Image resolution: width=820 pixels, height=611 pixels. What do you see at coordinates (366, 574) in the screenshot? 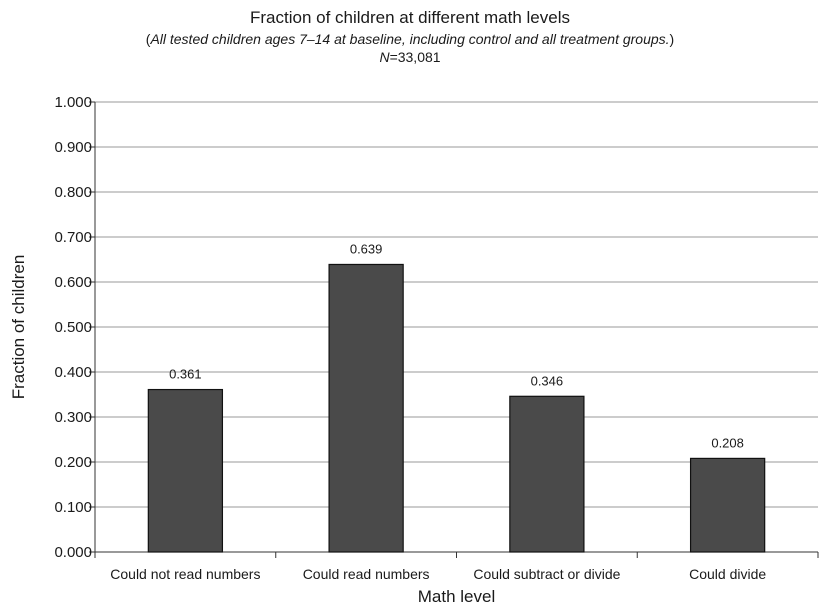
I see `x-category-label: Could read numbers` at bounding box center [366, 574].